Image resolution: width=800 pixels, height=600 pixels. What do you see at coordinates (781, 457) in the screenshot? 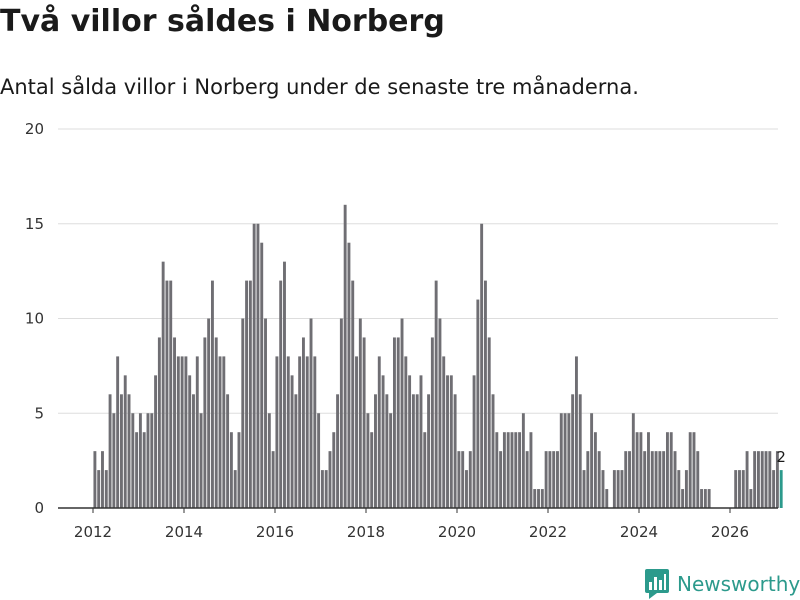
I see `data-labels: 2` at bounding box center [781, 457].